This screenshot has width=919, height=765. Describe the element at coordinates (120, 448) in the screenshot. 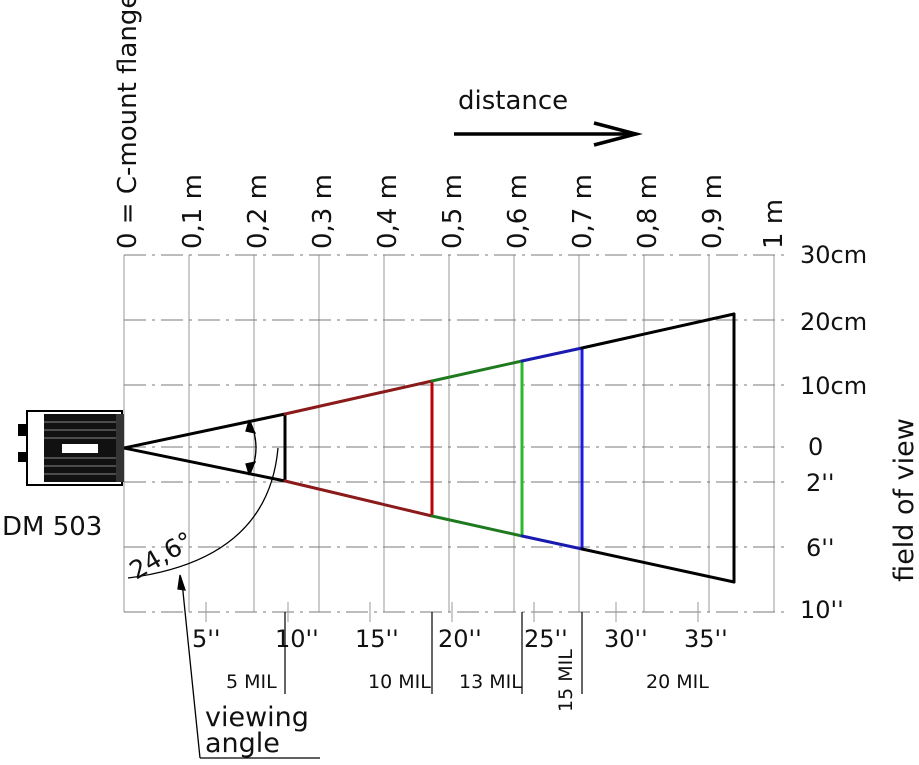

I see `device-front` at that location.